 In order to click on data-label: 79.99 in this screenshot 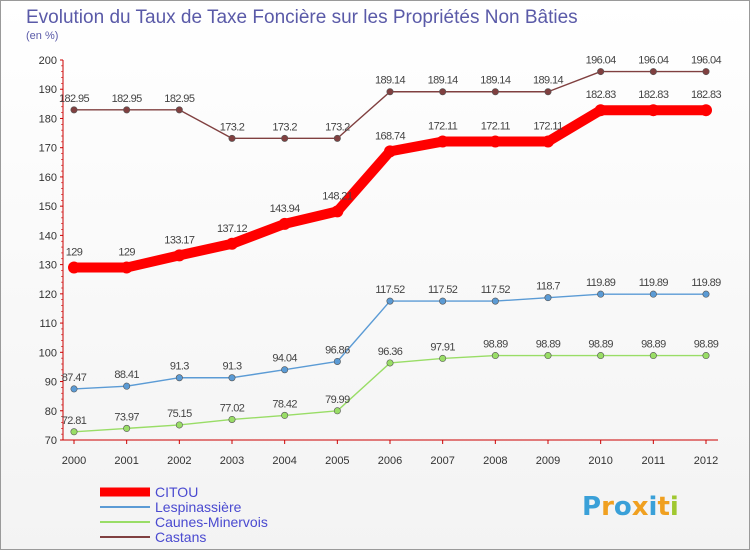, I will do `click(337, 400)`.